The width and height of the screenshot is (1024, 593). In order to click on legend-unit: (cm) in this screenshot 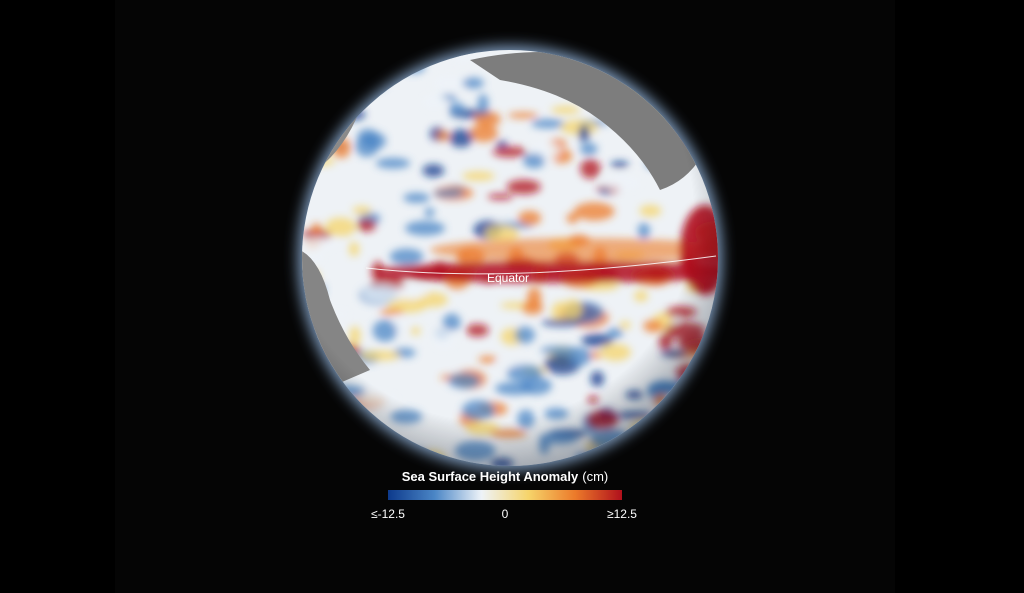, I will do `click(595, 476)`.